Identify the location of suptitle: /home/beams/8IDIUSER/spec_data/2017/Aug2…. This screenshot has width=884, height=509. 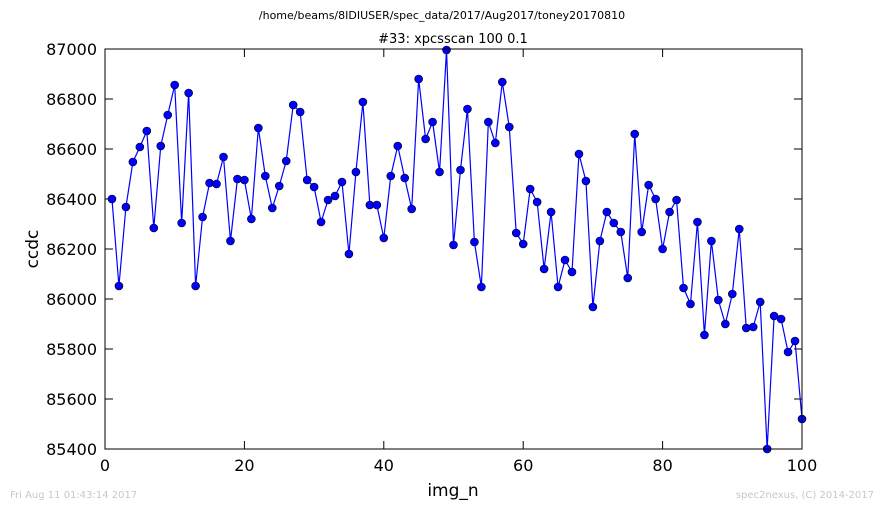
(442, 15).